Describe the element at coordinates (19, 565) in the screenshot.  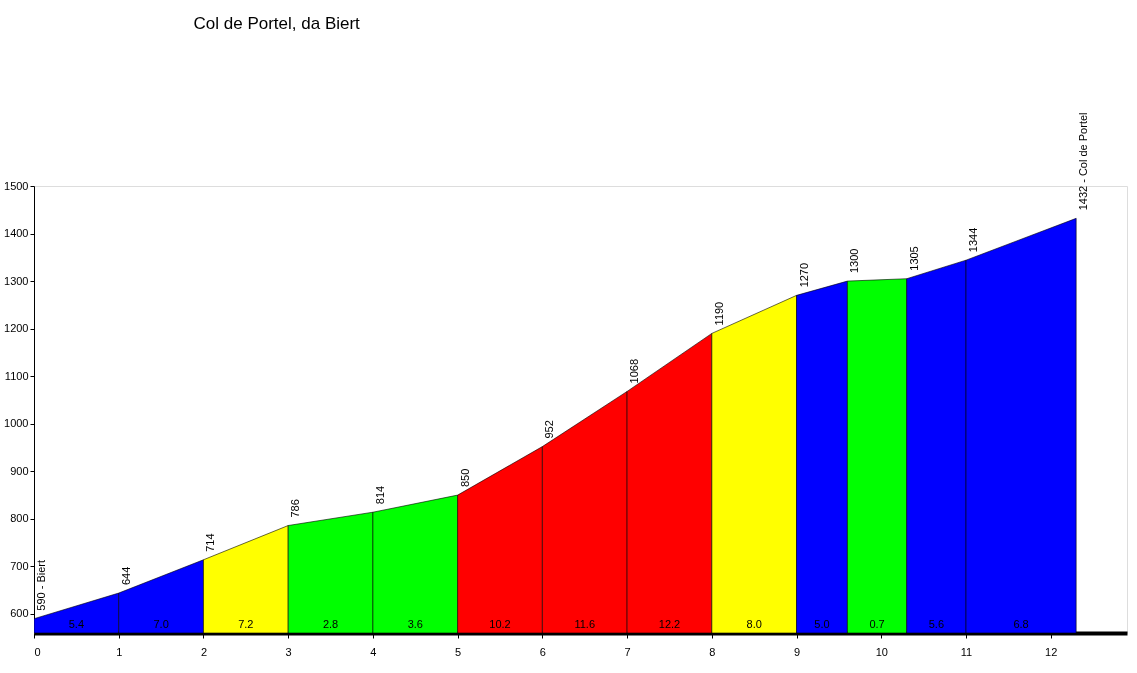
I see `y-tick-label: 700` at that location.